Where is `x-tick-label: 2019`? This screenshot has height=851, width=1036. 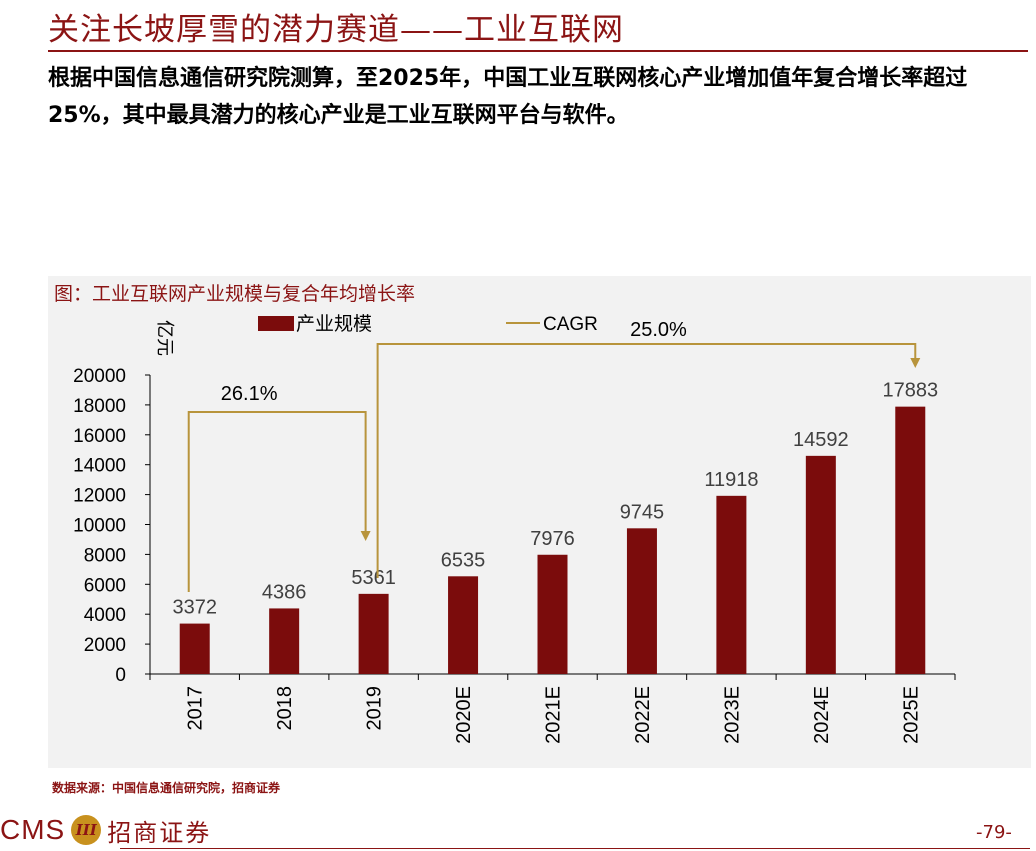
x-tick-label: 2019 is located at coordinates (375, 708).